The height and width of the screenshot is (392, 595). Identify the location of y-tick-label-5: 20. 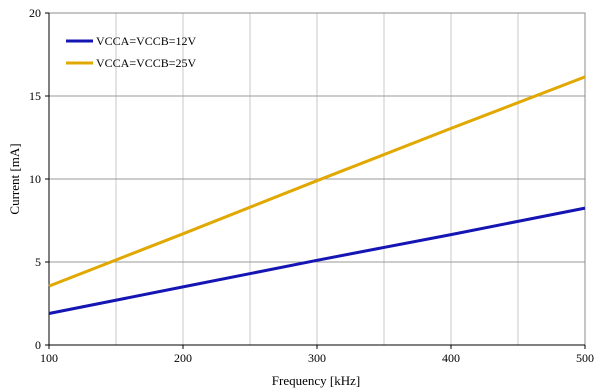
(35, 13).